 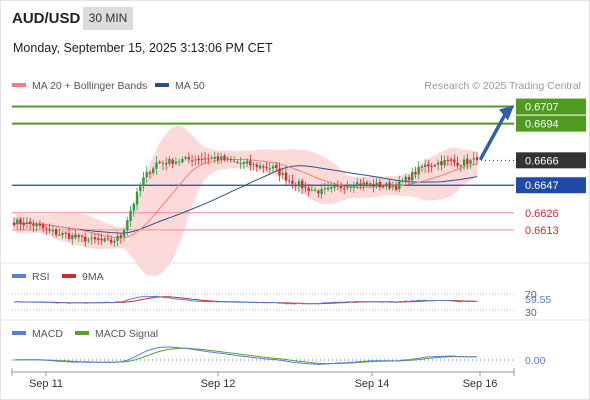 I want to click on legend-rsi: RSI, so click(x=31, y=277).